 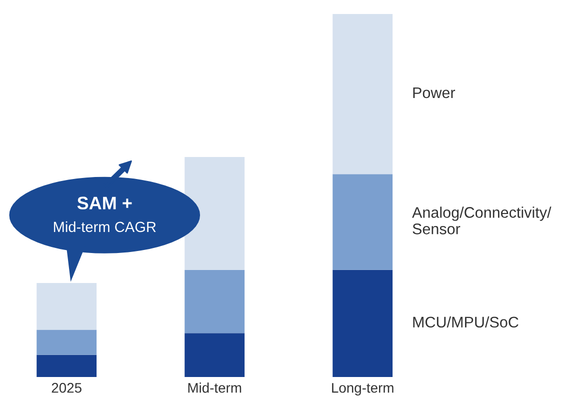 What do you see at coordinates (105, 214) in the screenshot?
I see `annotation: SAM + Mid-term CAGR` at bounding box center [105, 214].